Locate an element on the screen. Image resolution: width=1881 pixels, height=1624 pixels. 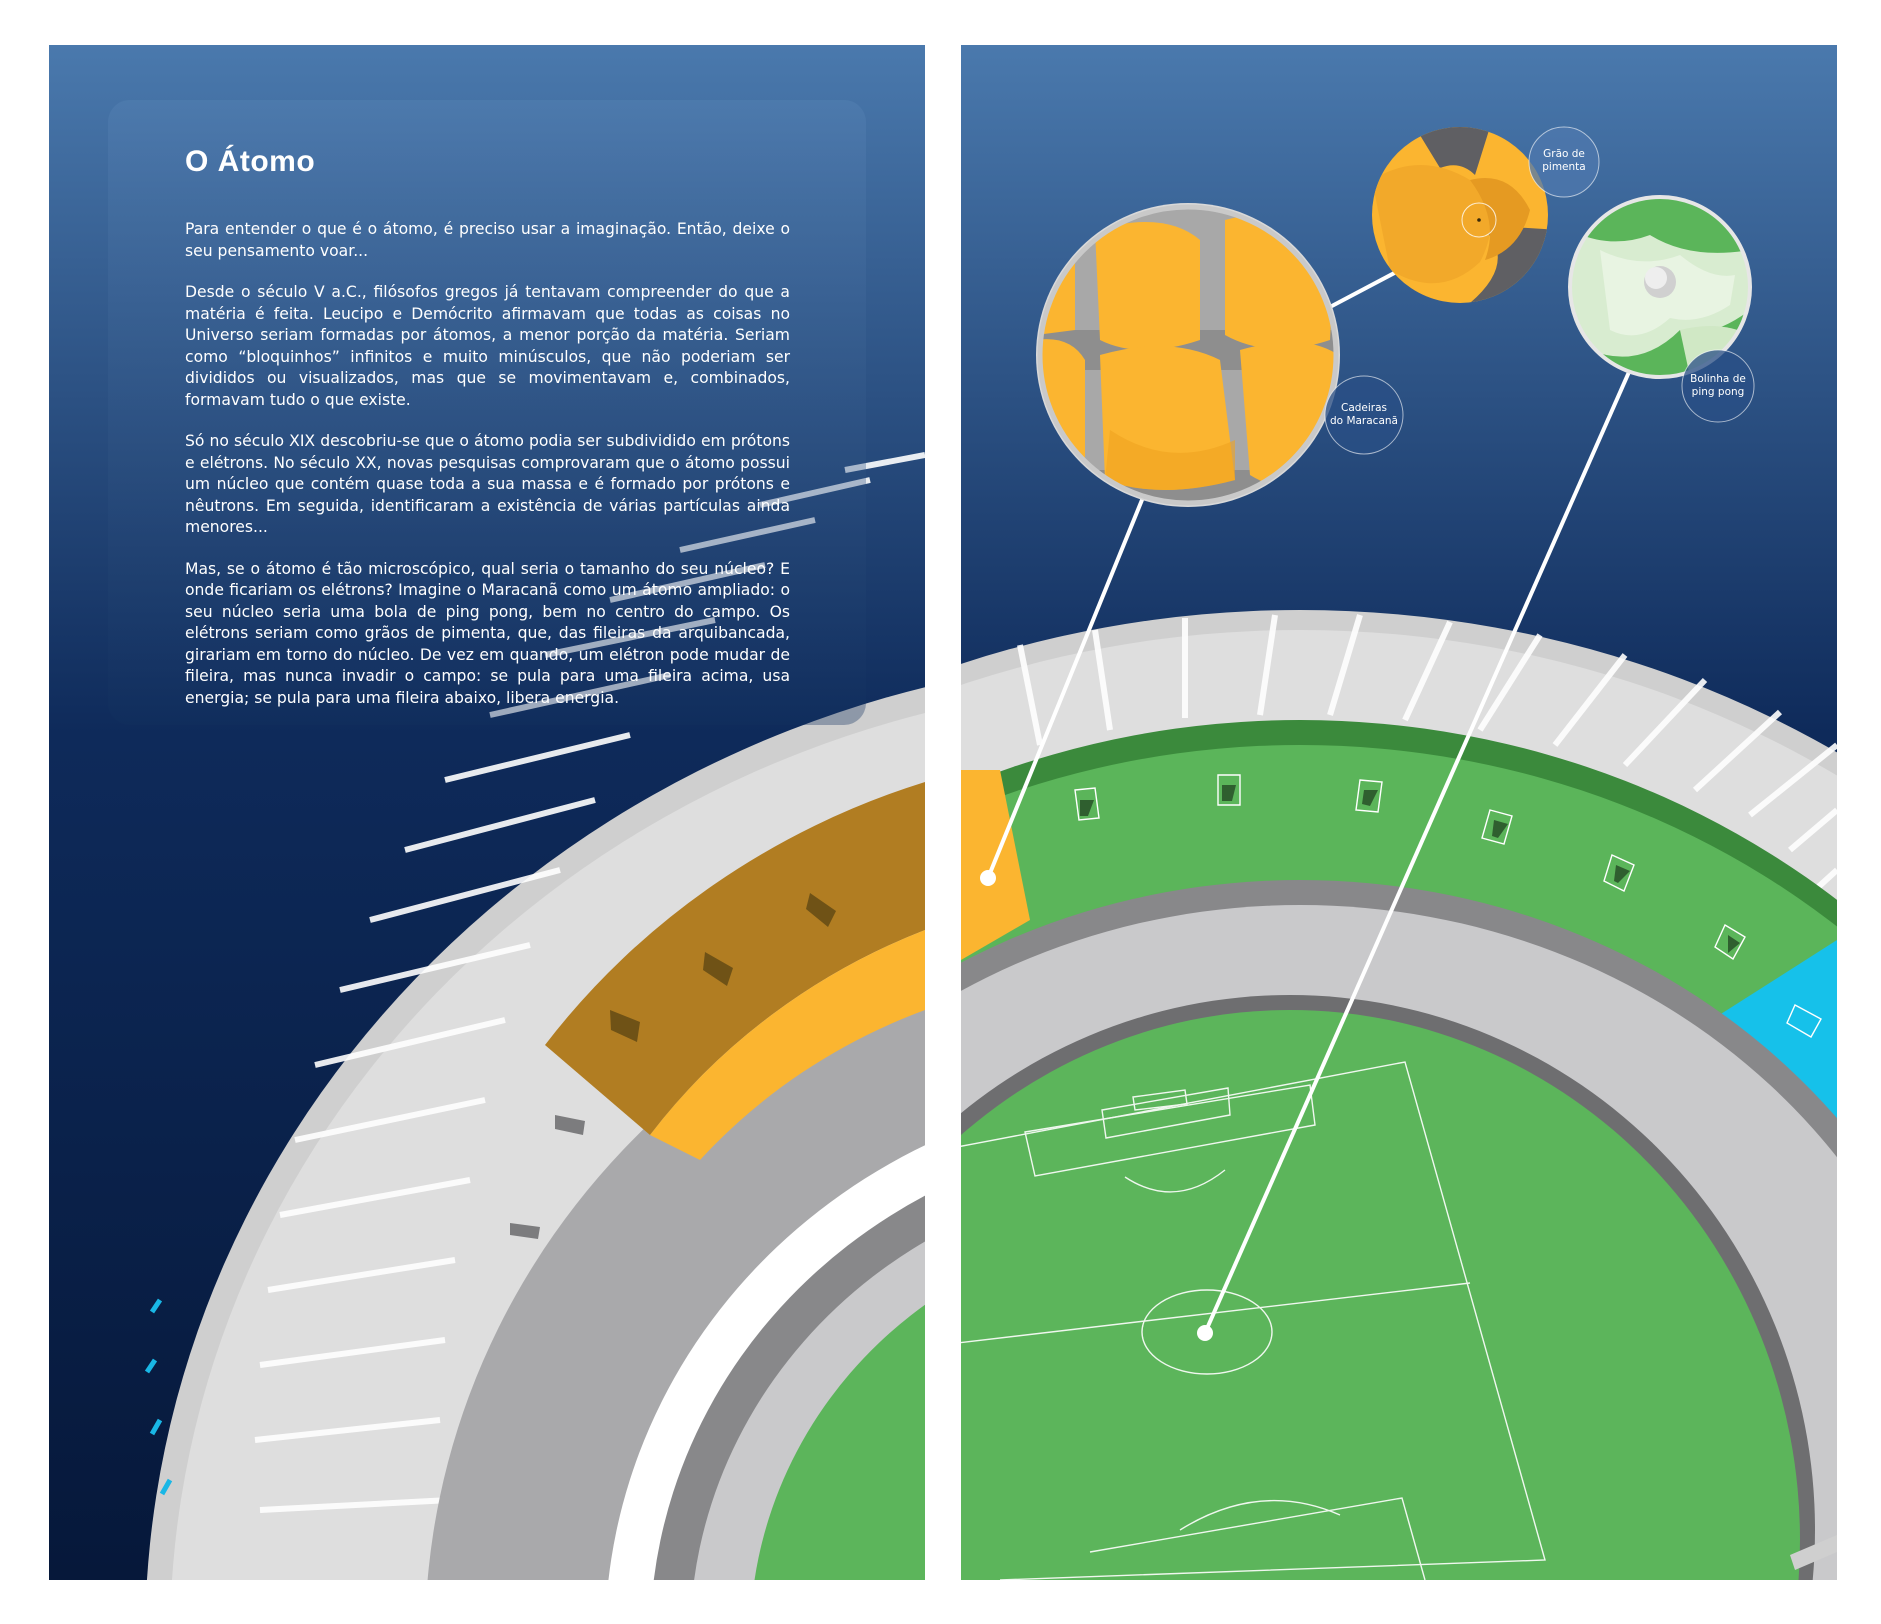
label-ball-line1: Bolinha de is located at coordinates (1718, 379).